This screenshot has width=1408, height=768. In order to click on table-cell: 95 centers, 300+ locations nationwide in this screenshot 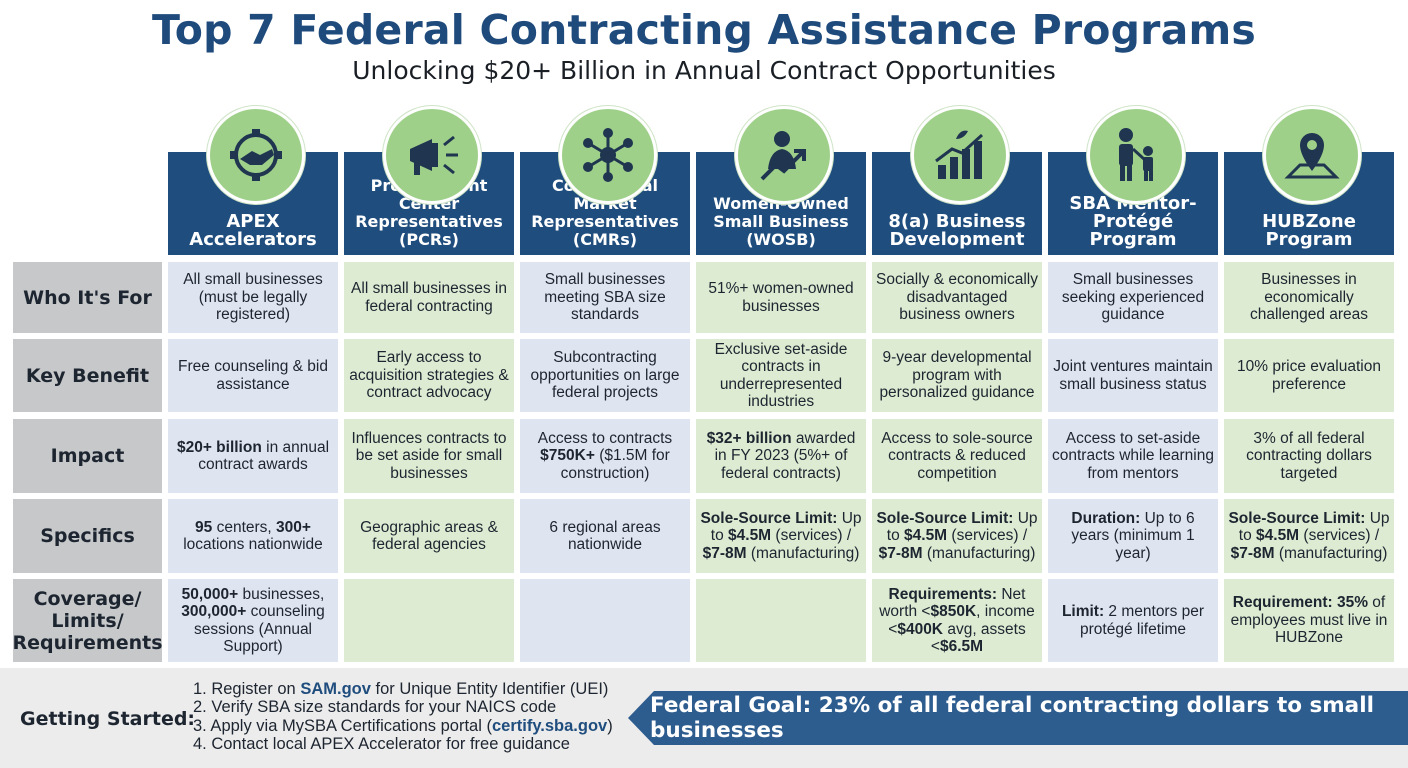, I will do `click(253, 536)`.